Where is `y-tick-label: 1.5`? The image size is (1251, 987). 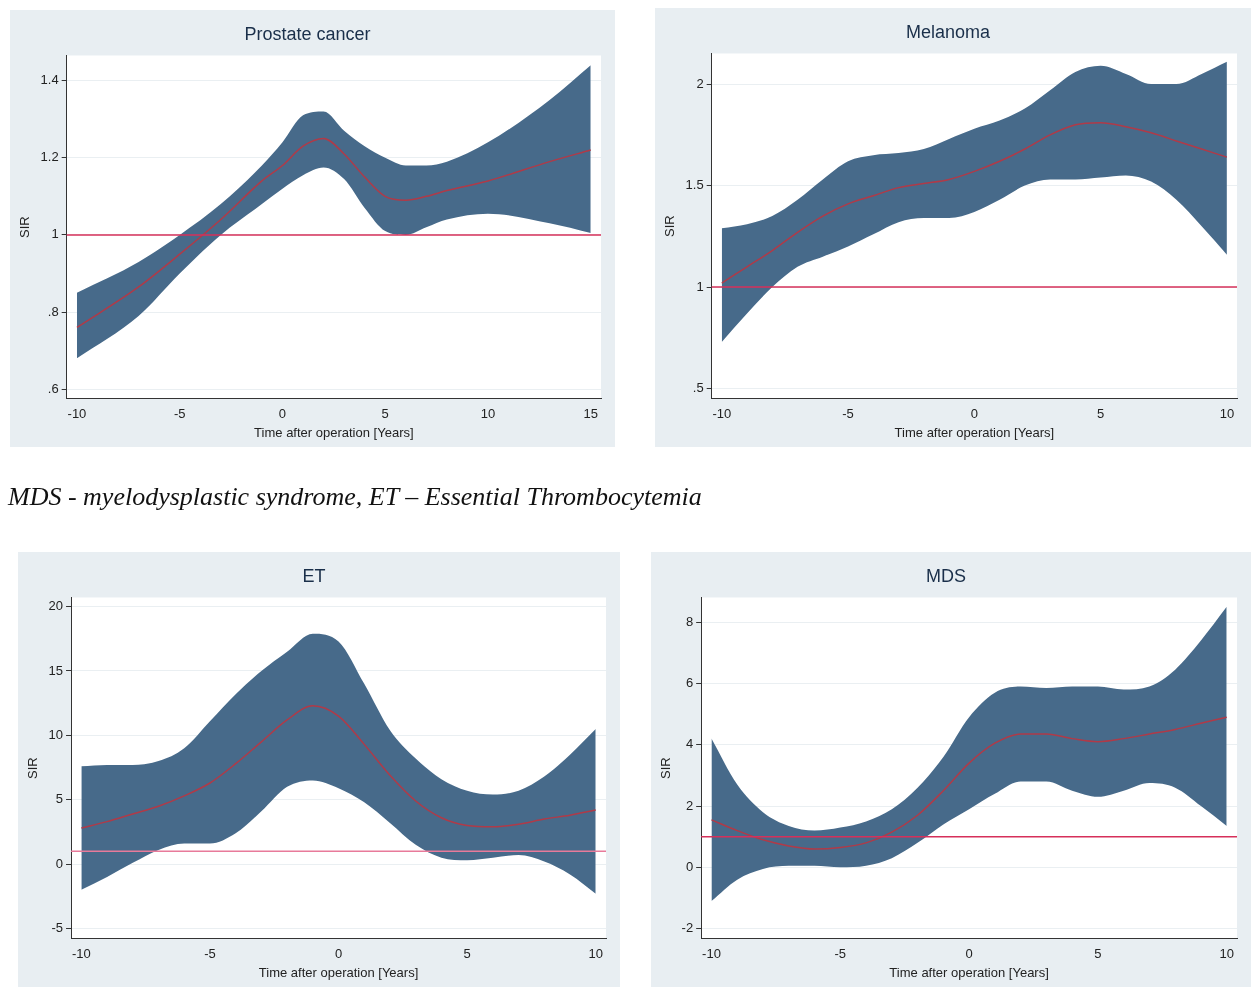
y-tick-label: 1.5 is located at coordinates (694, 185).